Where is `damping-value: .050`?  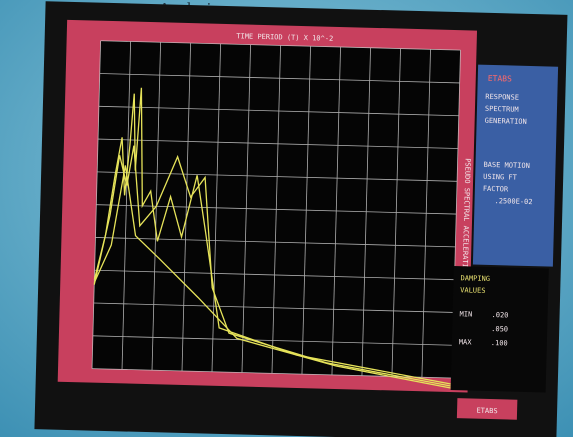 damping-value: .050 is located at coordinates (499, 329).